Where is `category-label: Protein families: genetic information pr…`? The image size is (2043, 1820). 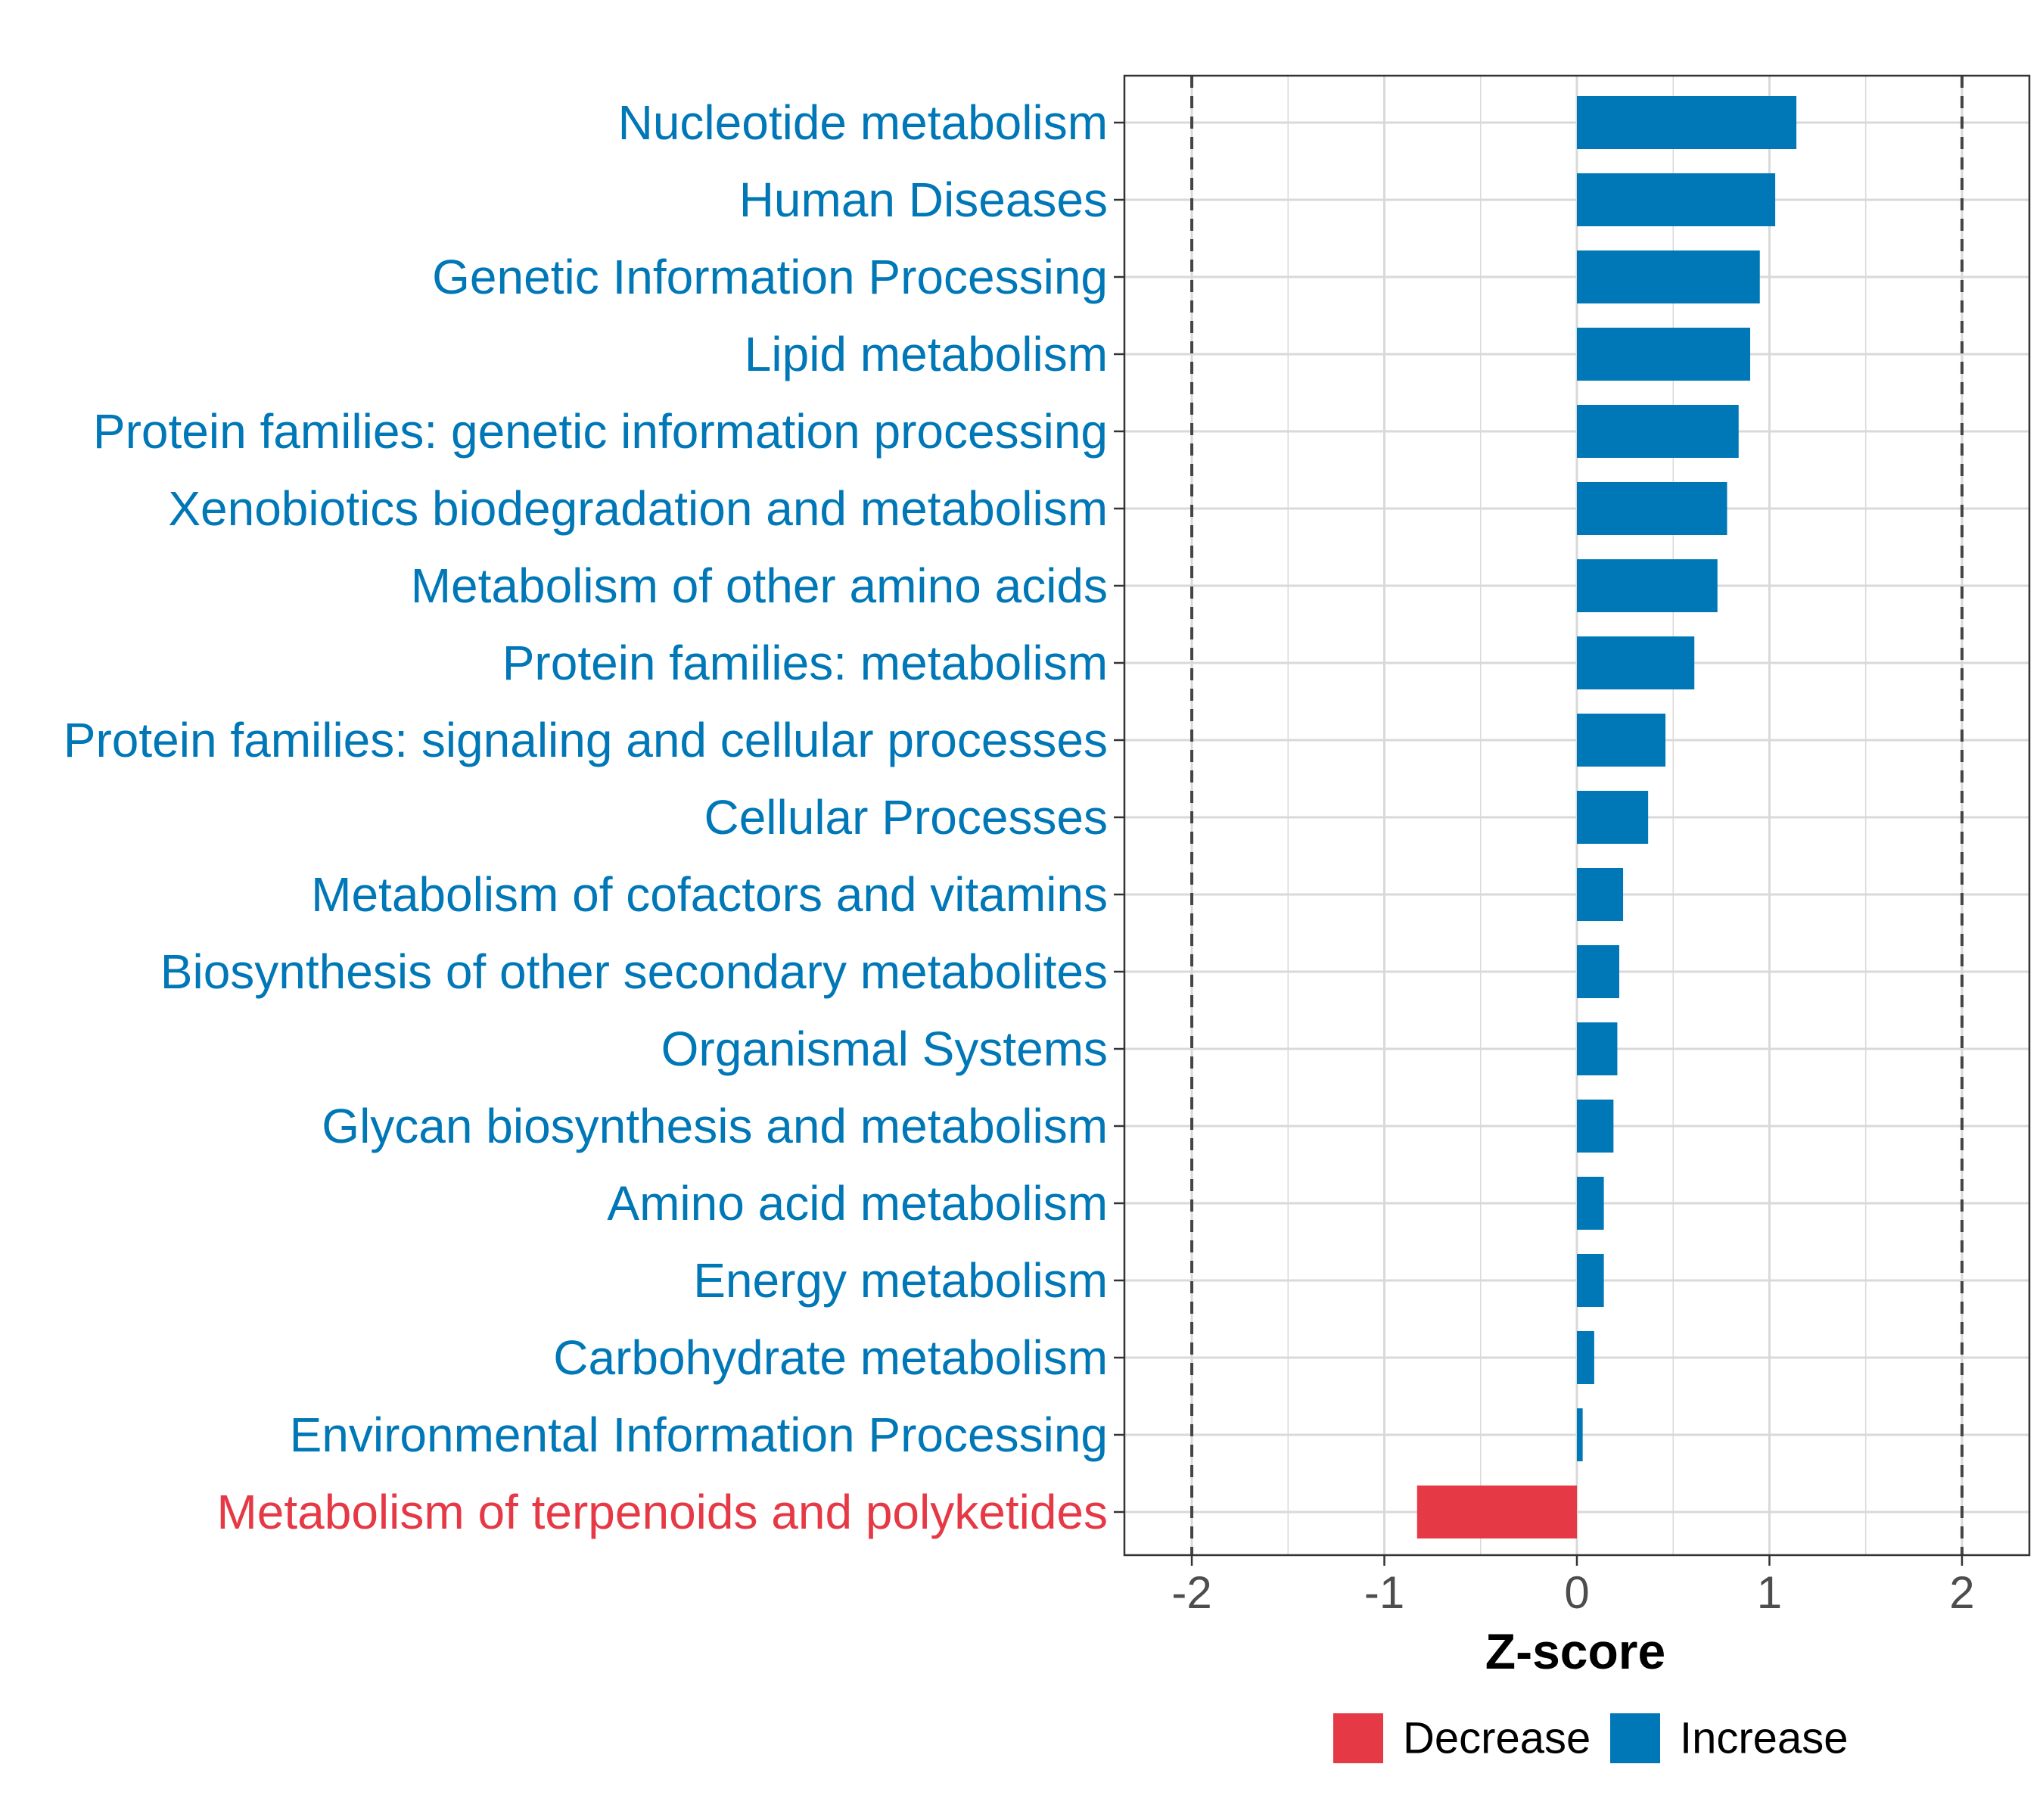 category-label: Protein families: genetic information pr… is located at coordinates (600, 431).